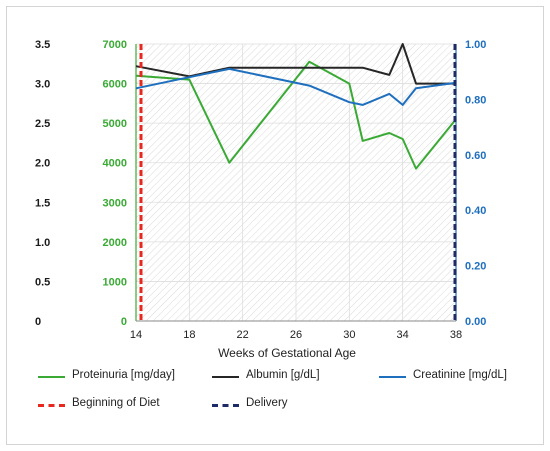  Describe the element at coordinates (475, 211) in the screenshot. I see `creatinine-axis-tick-label: 0.40` at that location.